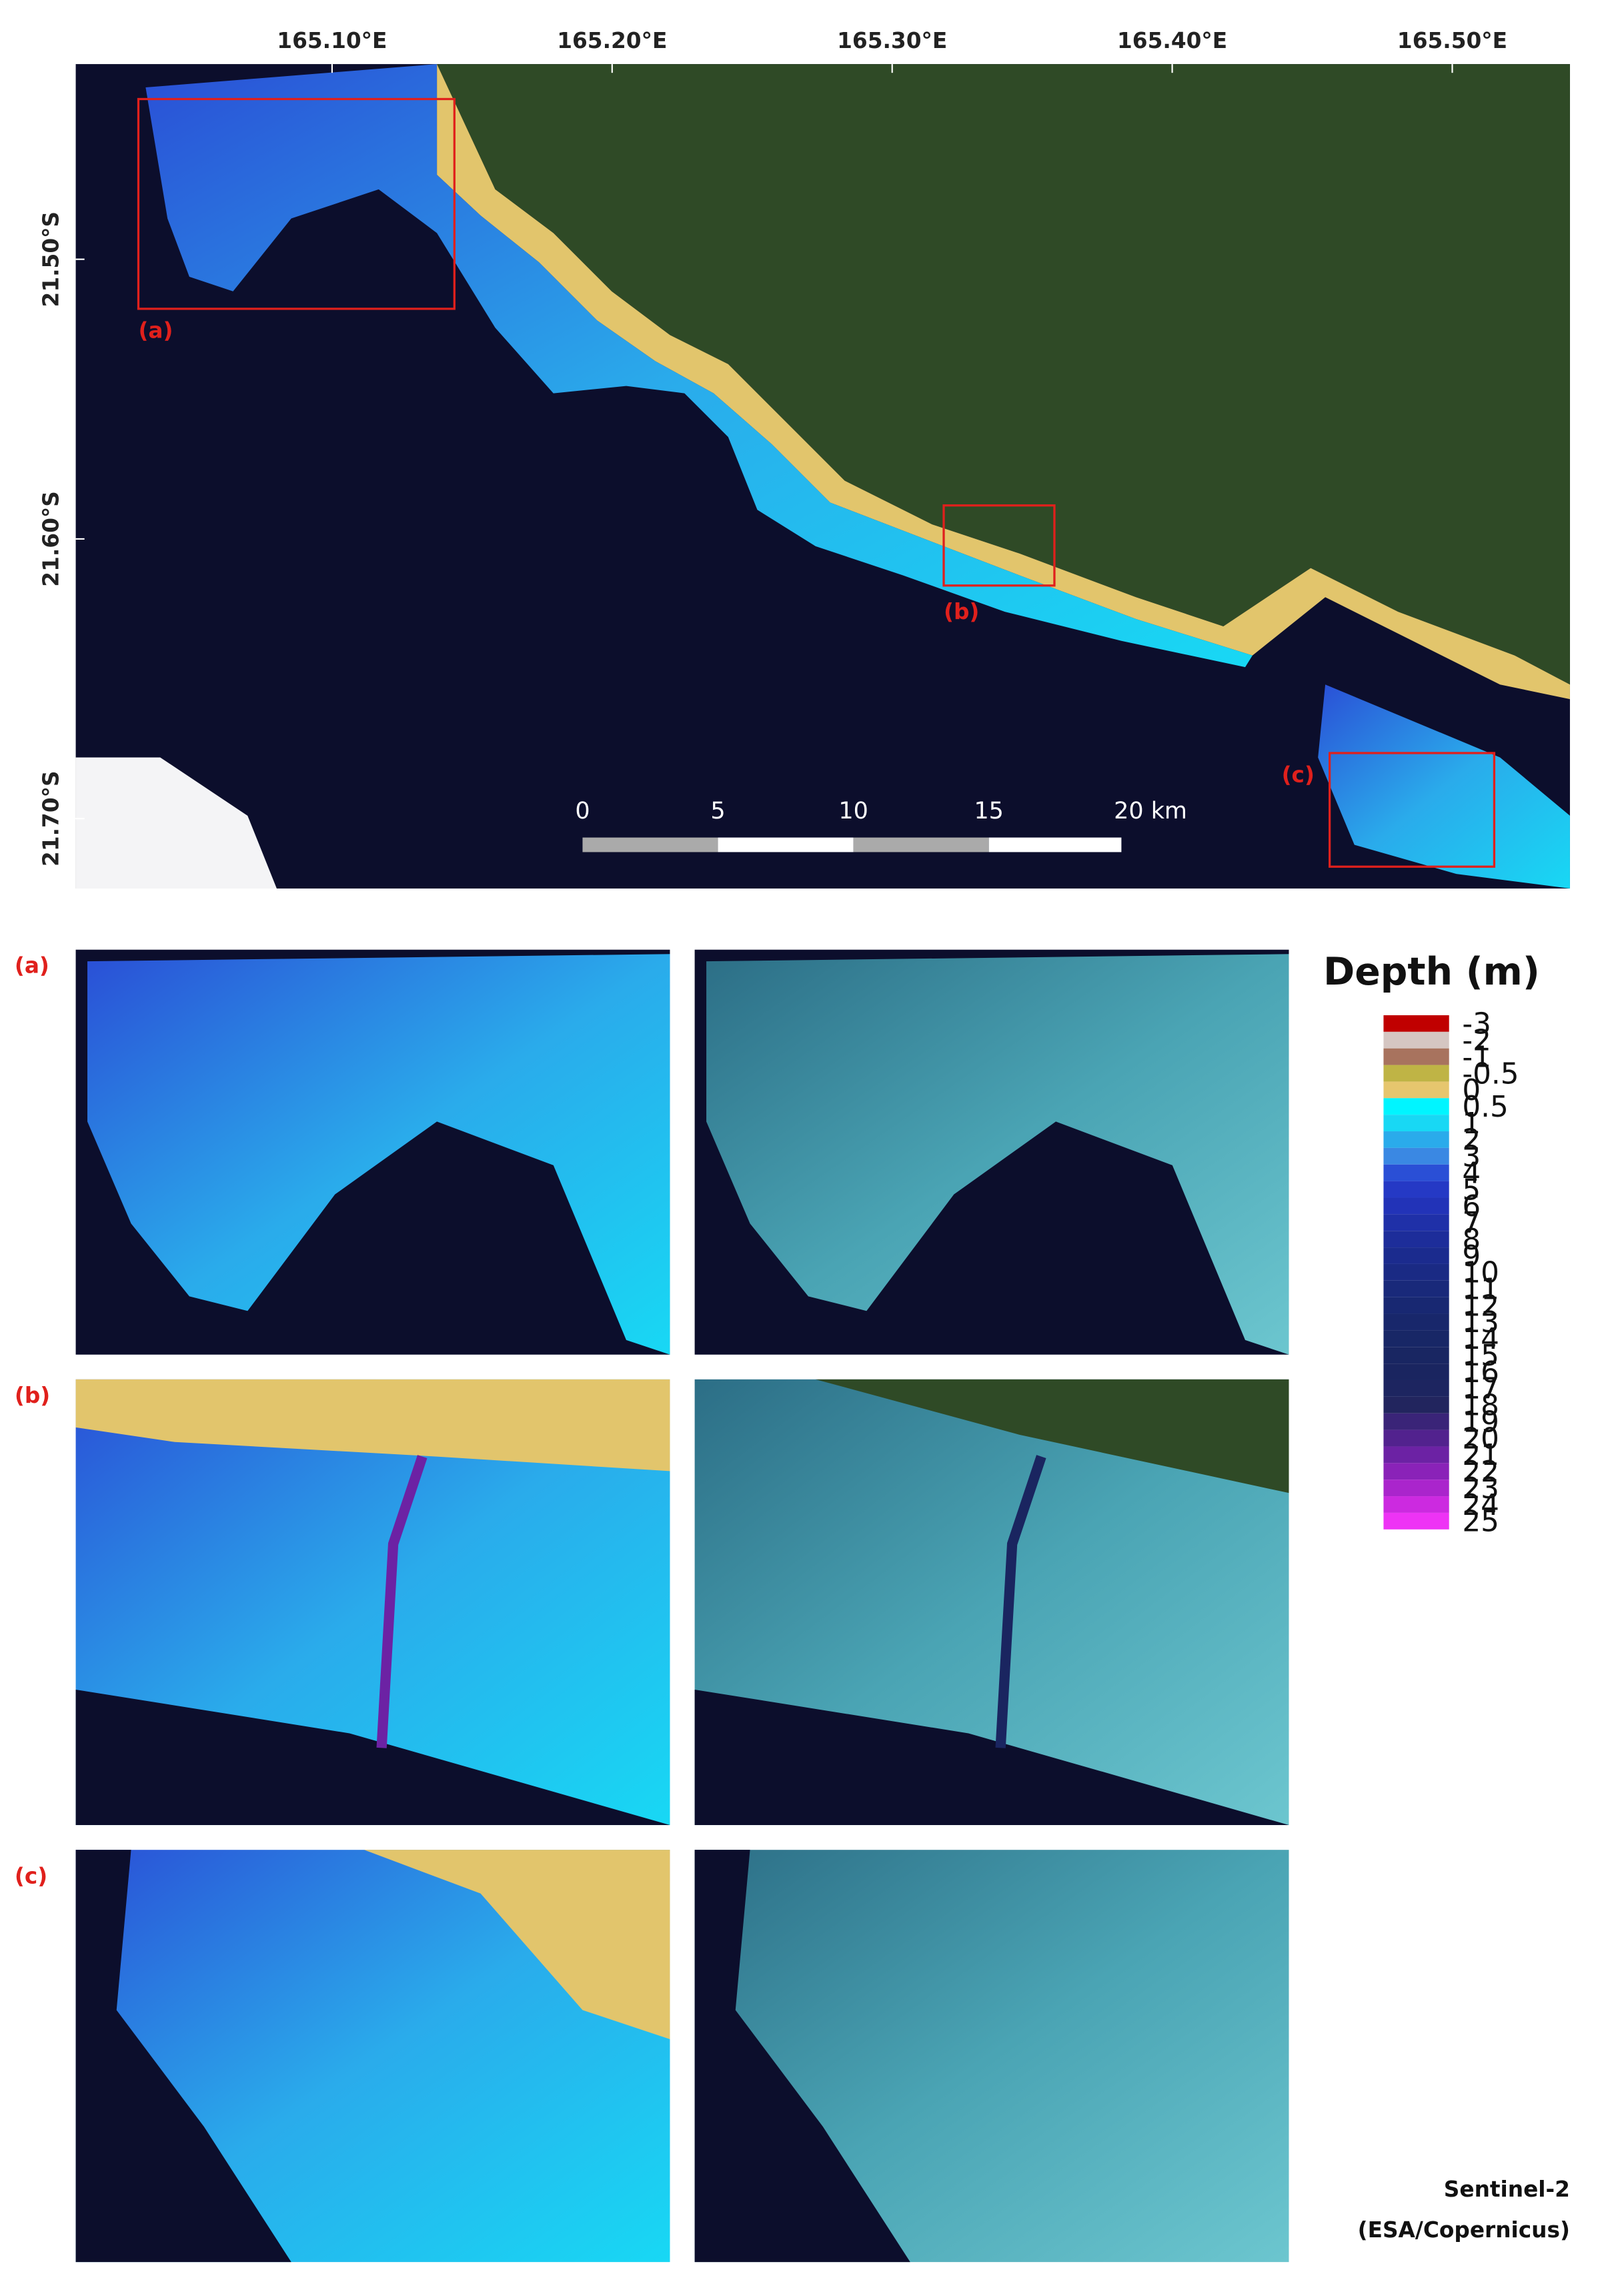  Describe the element at coordinates (962, 611) in the screenshot. I see `inset-label: (b)` at that location.